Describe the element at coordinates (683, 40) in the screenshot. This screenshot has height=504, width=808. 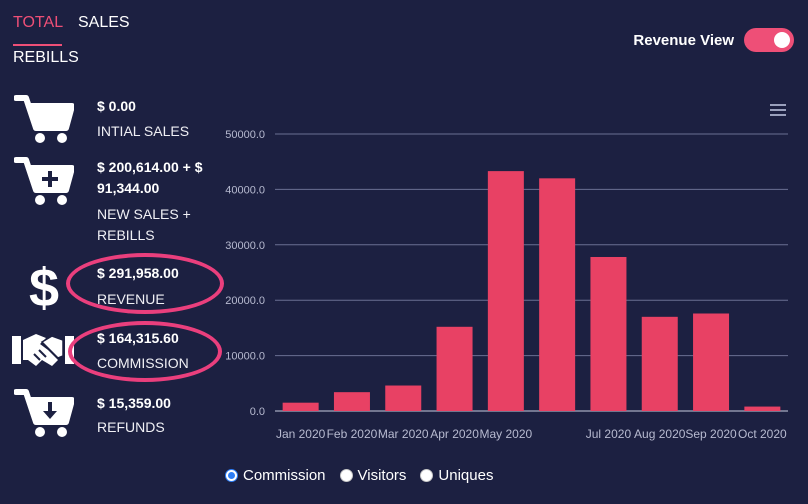
I see `revenue-view-label: Revenue View` at that location.